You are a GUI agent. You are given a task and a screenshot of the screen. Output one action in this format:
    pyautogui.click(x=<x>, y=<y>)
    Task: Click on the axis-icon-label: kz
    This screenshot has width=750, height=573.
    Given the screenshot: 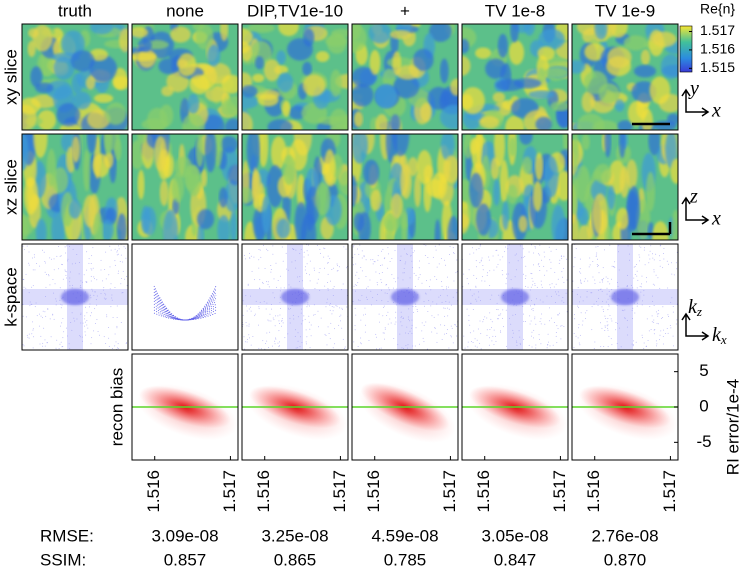 What is the action you would take?
    pyautogui.click(x=695, y=307)
    